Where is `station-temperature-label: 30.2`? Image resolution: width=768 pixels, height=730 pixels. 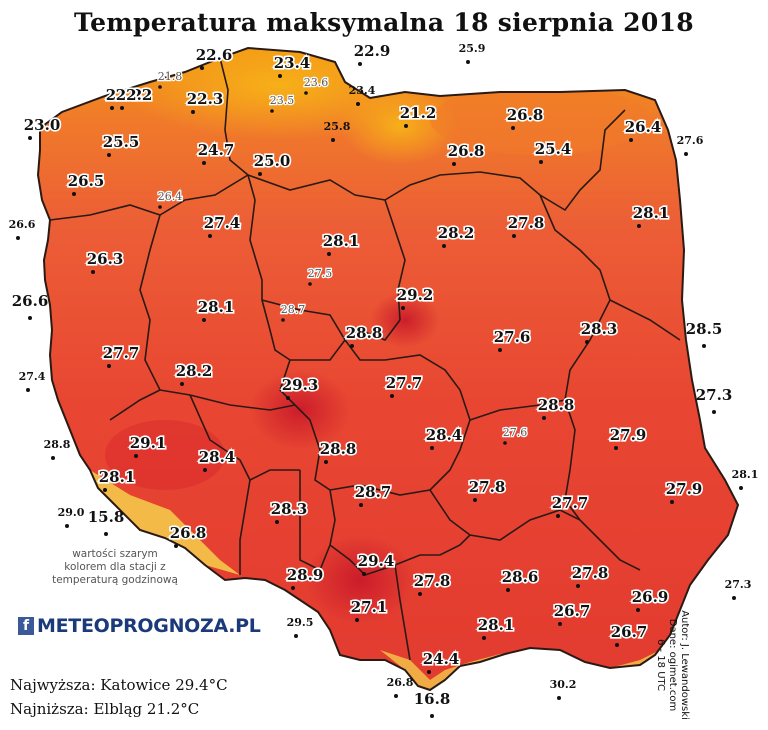 station-temperature-label: 30.2 is located at coordinates (563, 684).